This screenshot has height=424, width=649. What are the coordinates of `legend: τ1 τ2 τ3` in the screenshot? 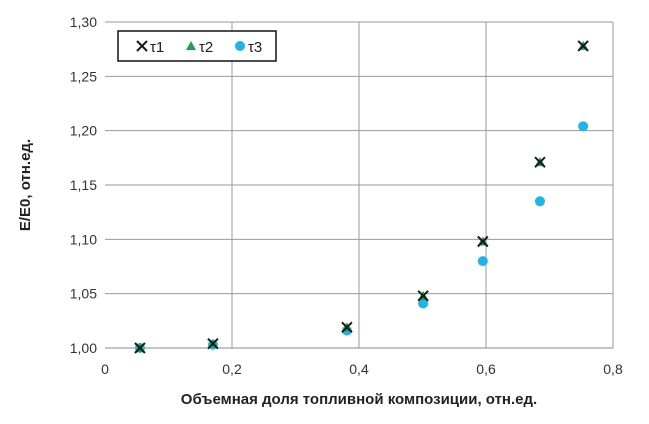 It's located at (197, 46).